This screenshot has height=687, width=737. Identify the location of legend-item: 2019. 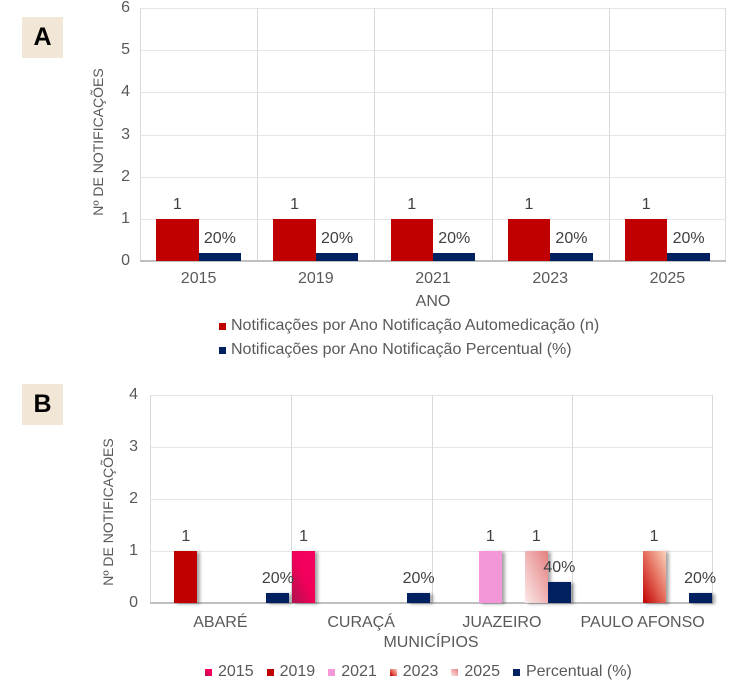
(291, 672).